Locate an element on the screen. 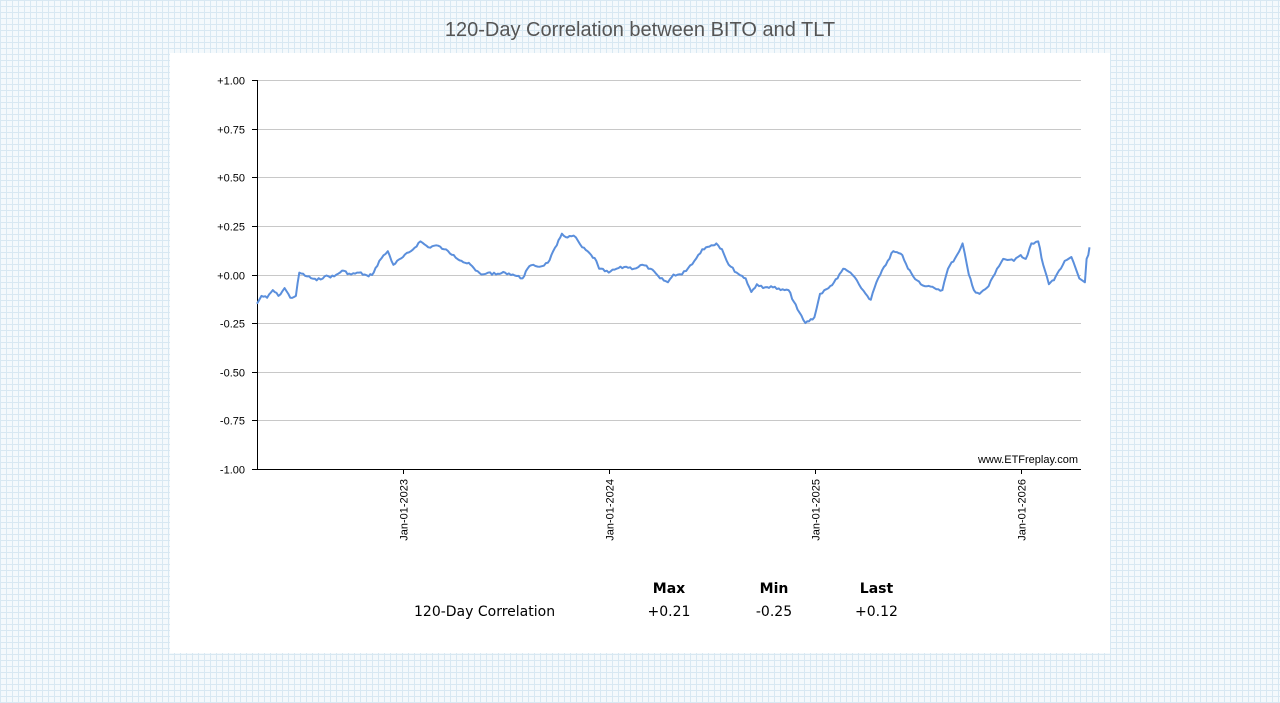 The image size is (1280, 703). xtick-label-2: Jan-01-2025 is located at coordinates (817, 510).